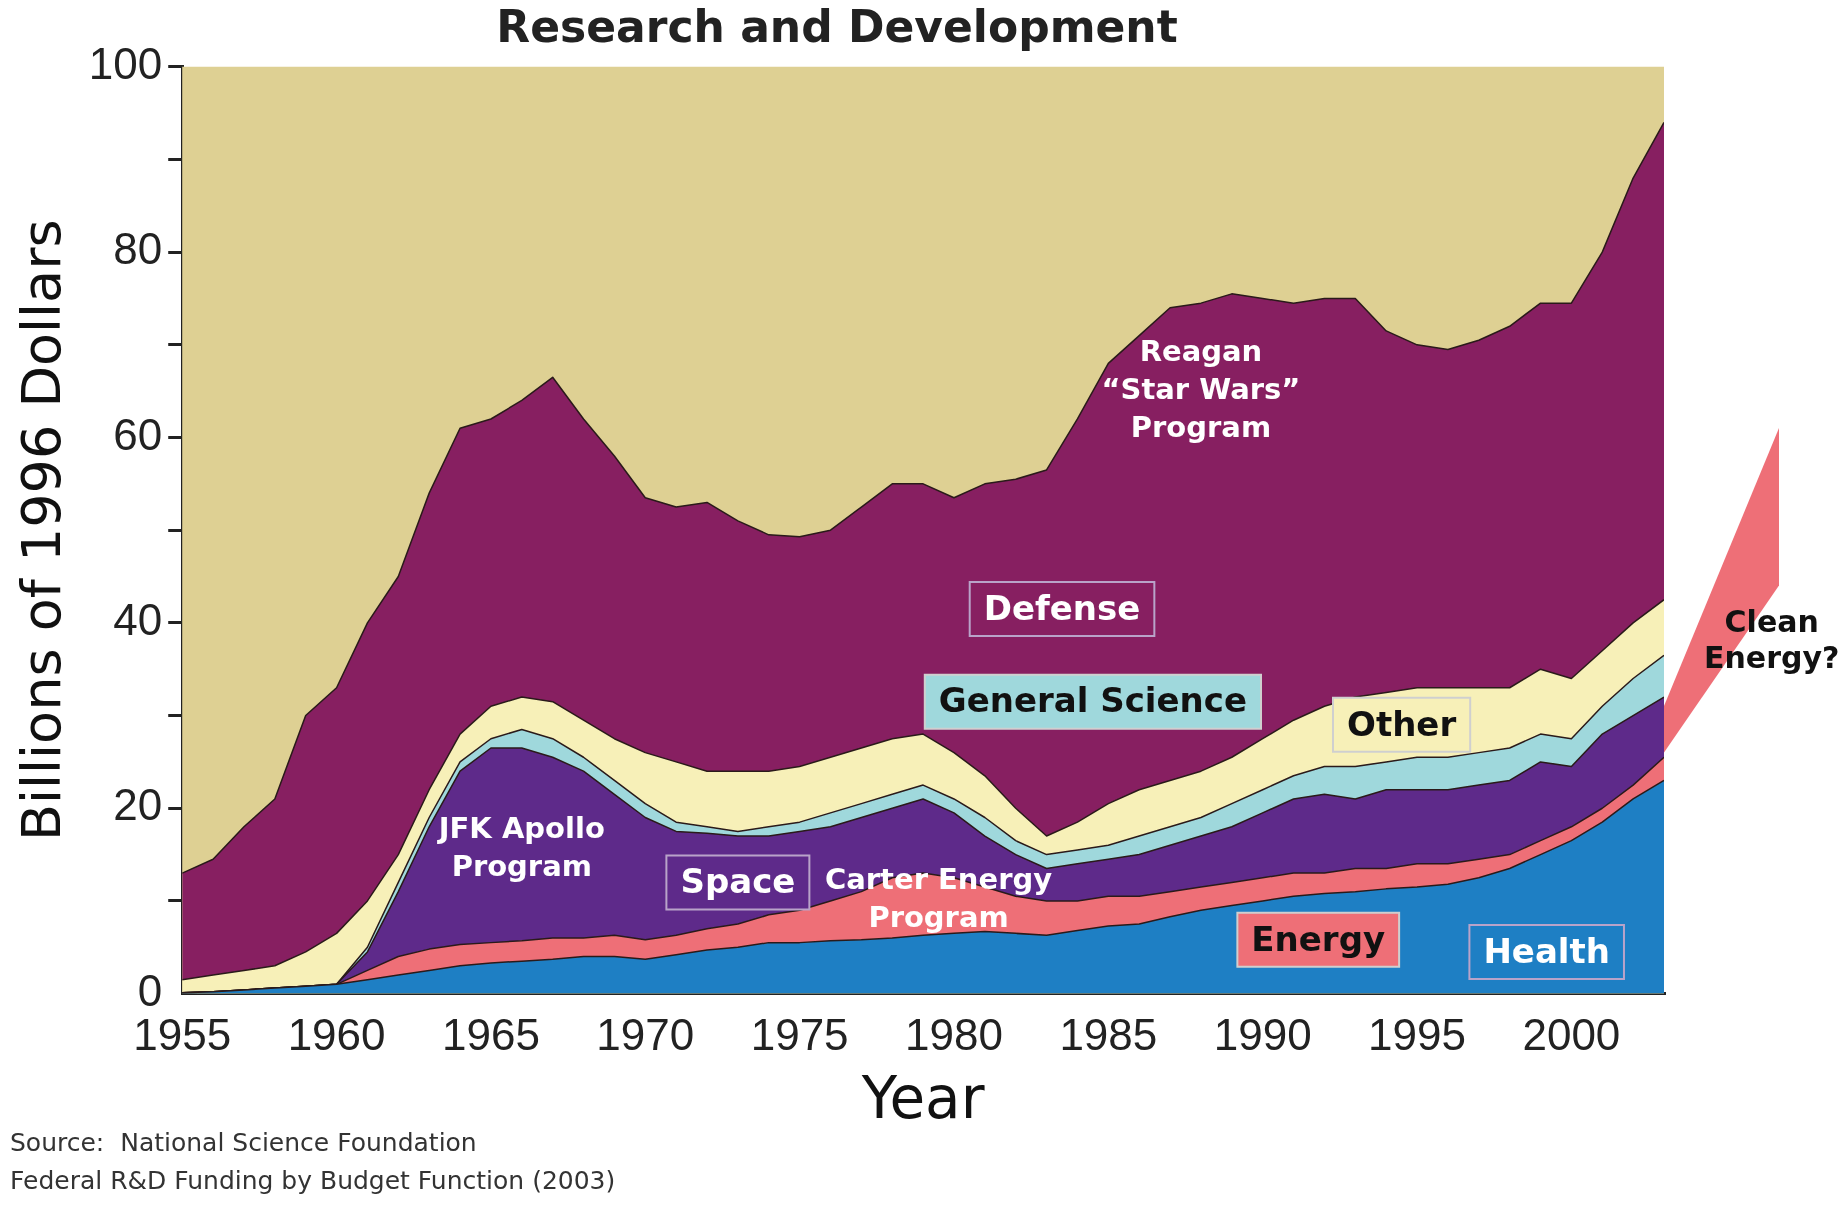 The height and width of the screenshot is (1212, 1839). Describe the element at coordinates (313, 1180) in the screenshot. I see `text: Federal R&D Funding by Budget Function (2003)` at that location.